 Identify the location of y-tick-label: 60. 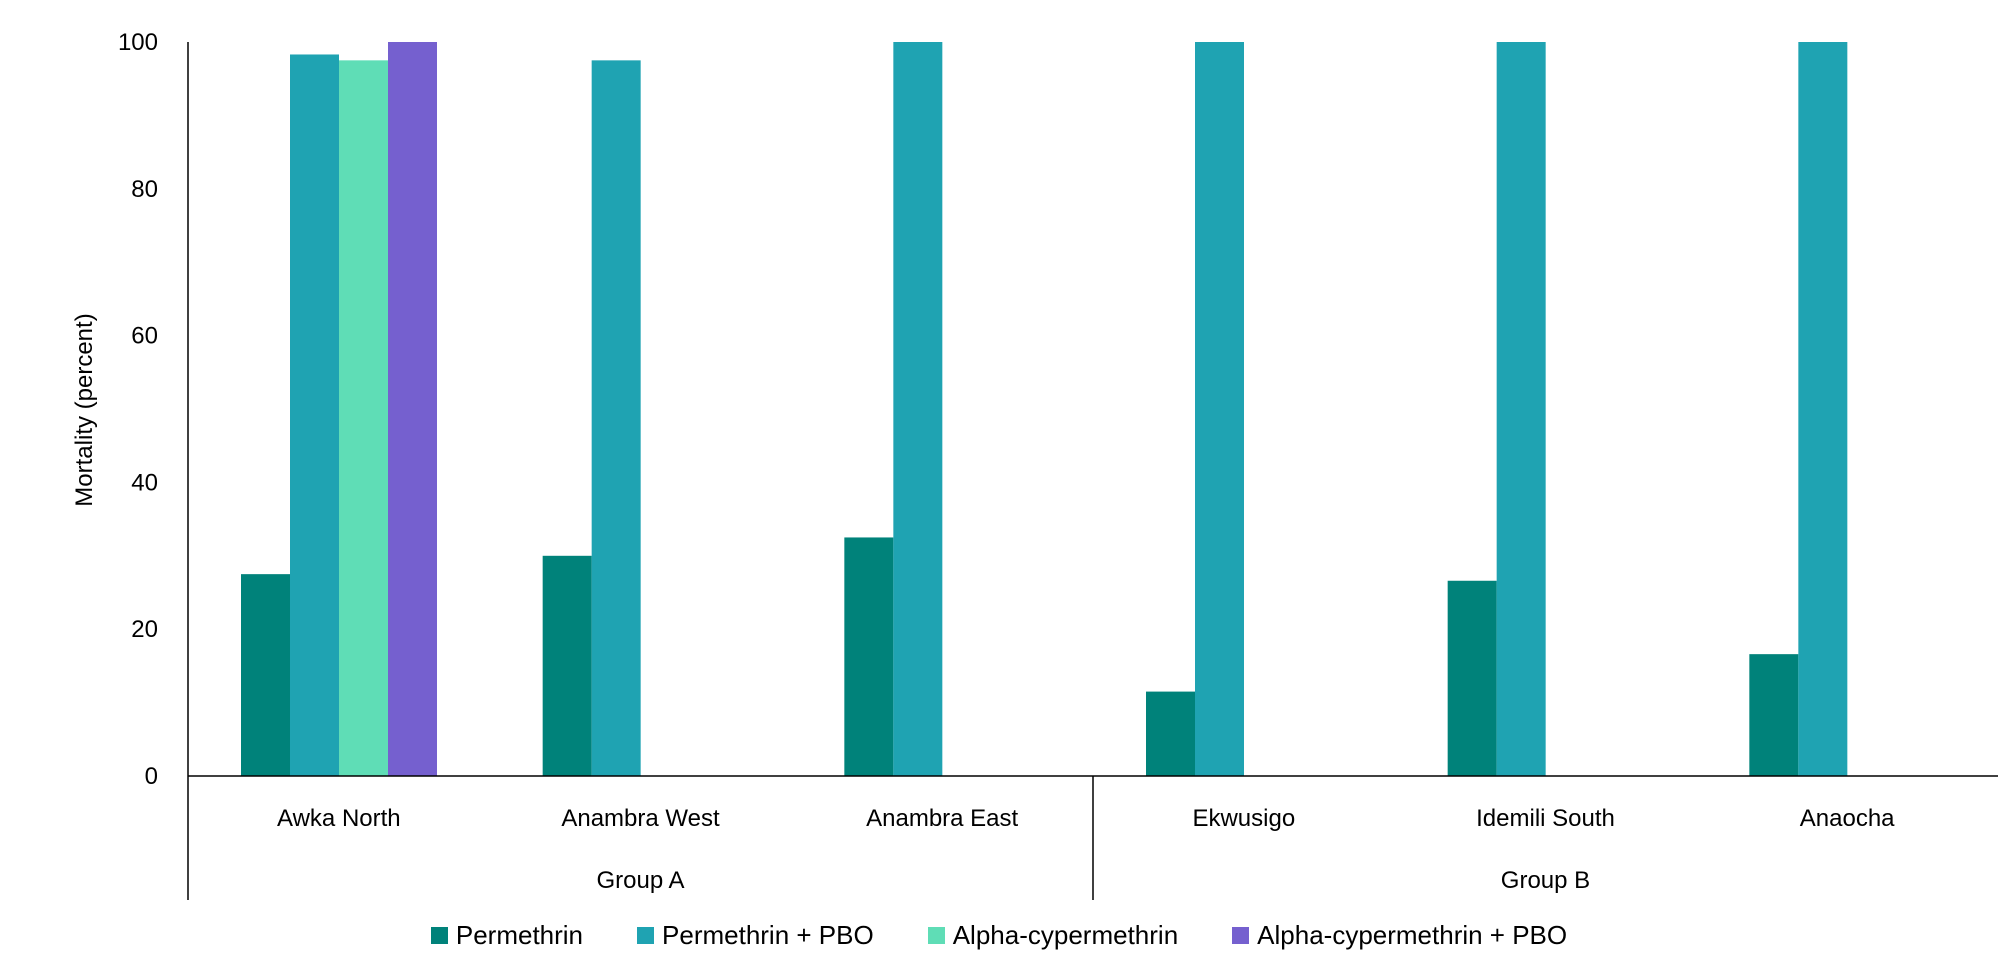
(144, 336).